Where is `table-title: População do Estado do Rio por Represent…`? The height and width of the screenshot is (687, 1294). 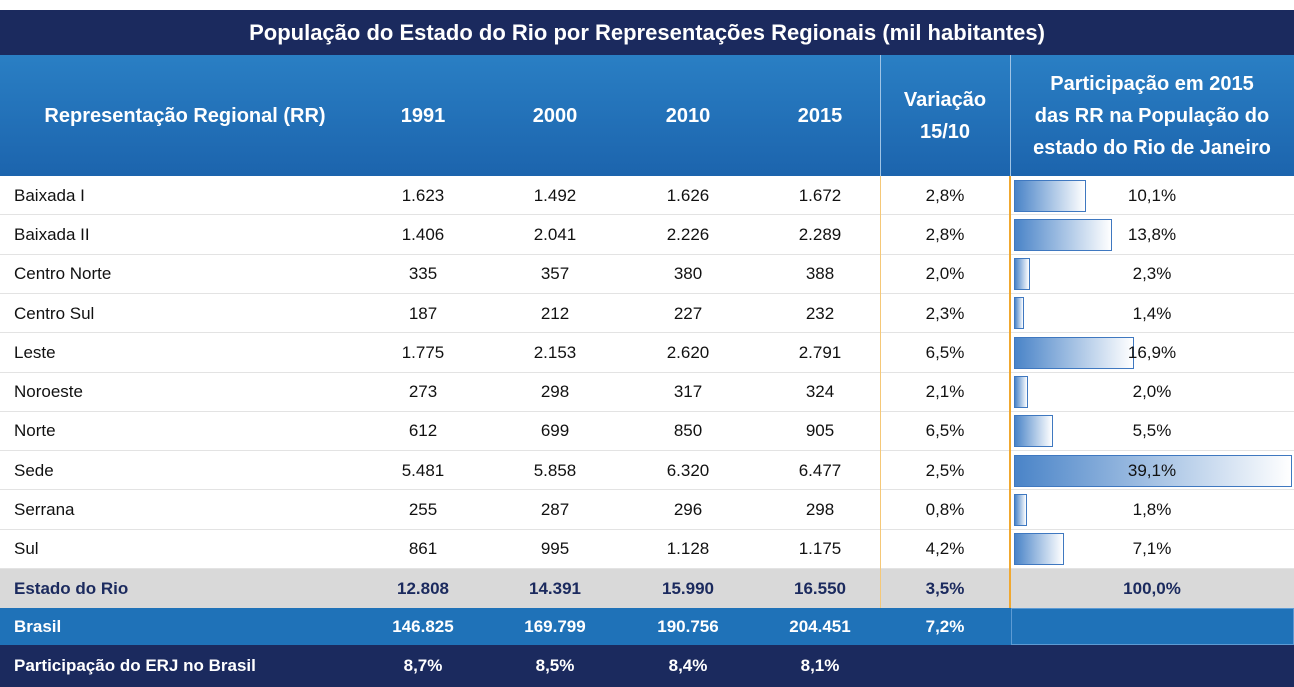 table-title: População do Estado do Rio por Represent… is located at coordinates (647, 32).